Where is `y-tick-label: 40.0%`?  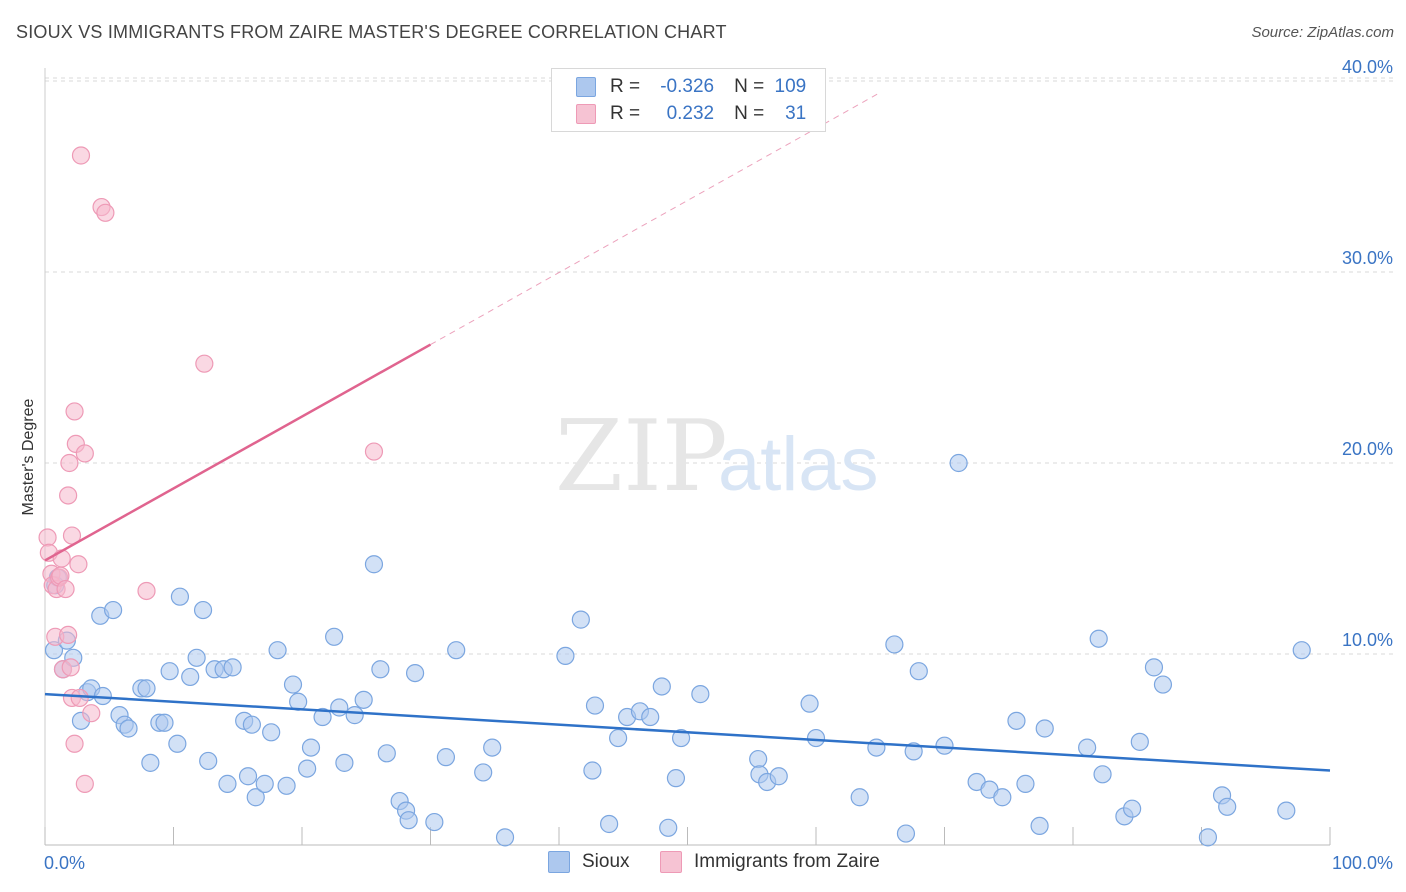
y-tick-label: 40.0% is located at coordinates (1367, 67).